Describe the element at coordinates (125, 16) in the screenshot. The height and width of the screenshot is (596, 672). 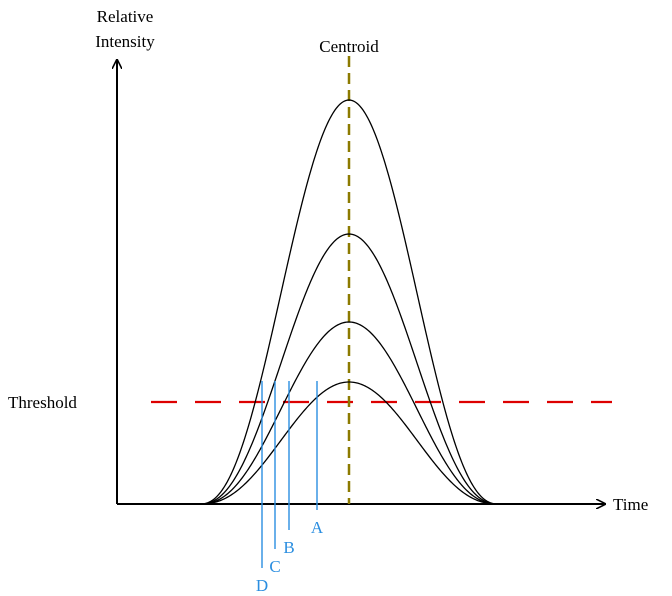
I see `y-axis-label-line1: Relative` at that location.